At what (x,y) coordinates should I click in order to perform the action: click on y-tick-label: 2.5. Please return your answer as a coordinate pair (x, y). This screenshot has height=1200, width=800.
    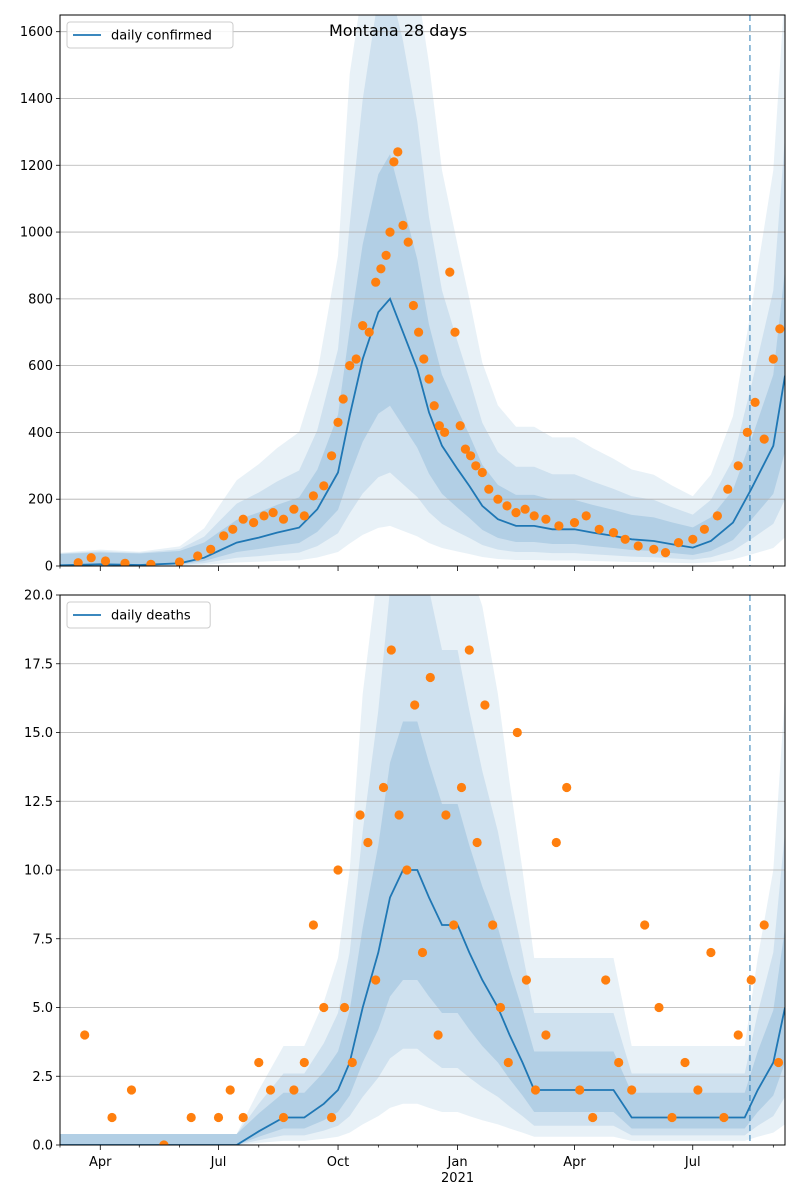
    Looking at the image, I should click on (42, 1077).